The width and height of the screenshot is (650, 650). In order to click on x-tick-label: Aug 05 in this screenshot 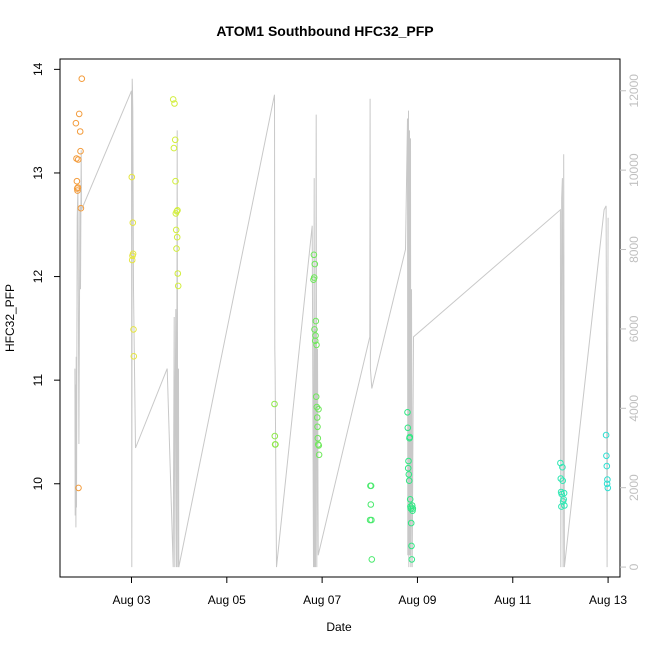, I will do `click(227, 600)`.